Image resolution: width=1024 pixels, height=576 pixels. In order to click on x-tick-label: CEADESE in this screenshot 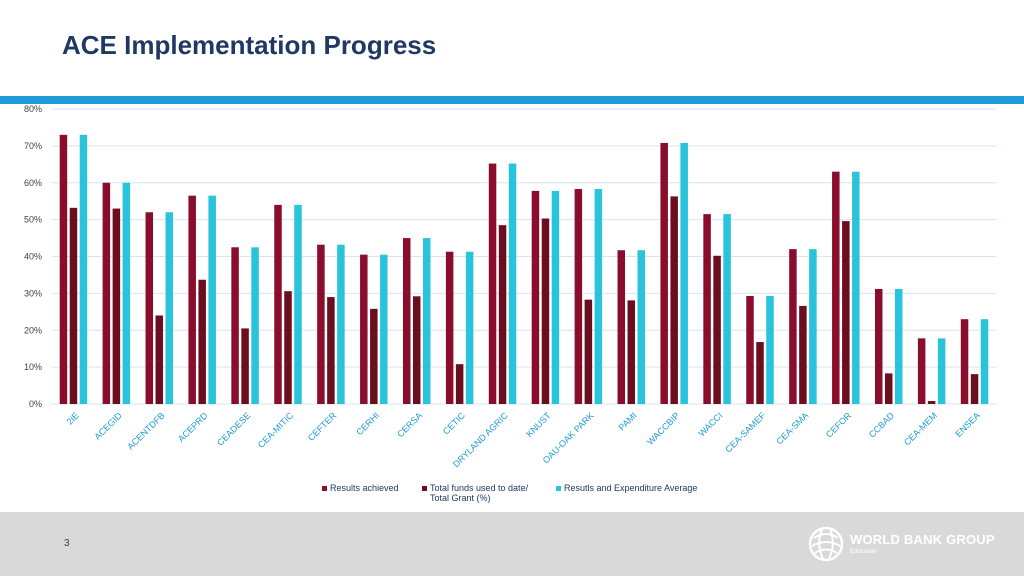, I will do `click(233, 428)`.